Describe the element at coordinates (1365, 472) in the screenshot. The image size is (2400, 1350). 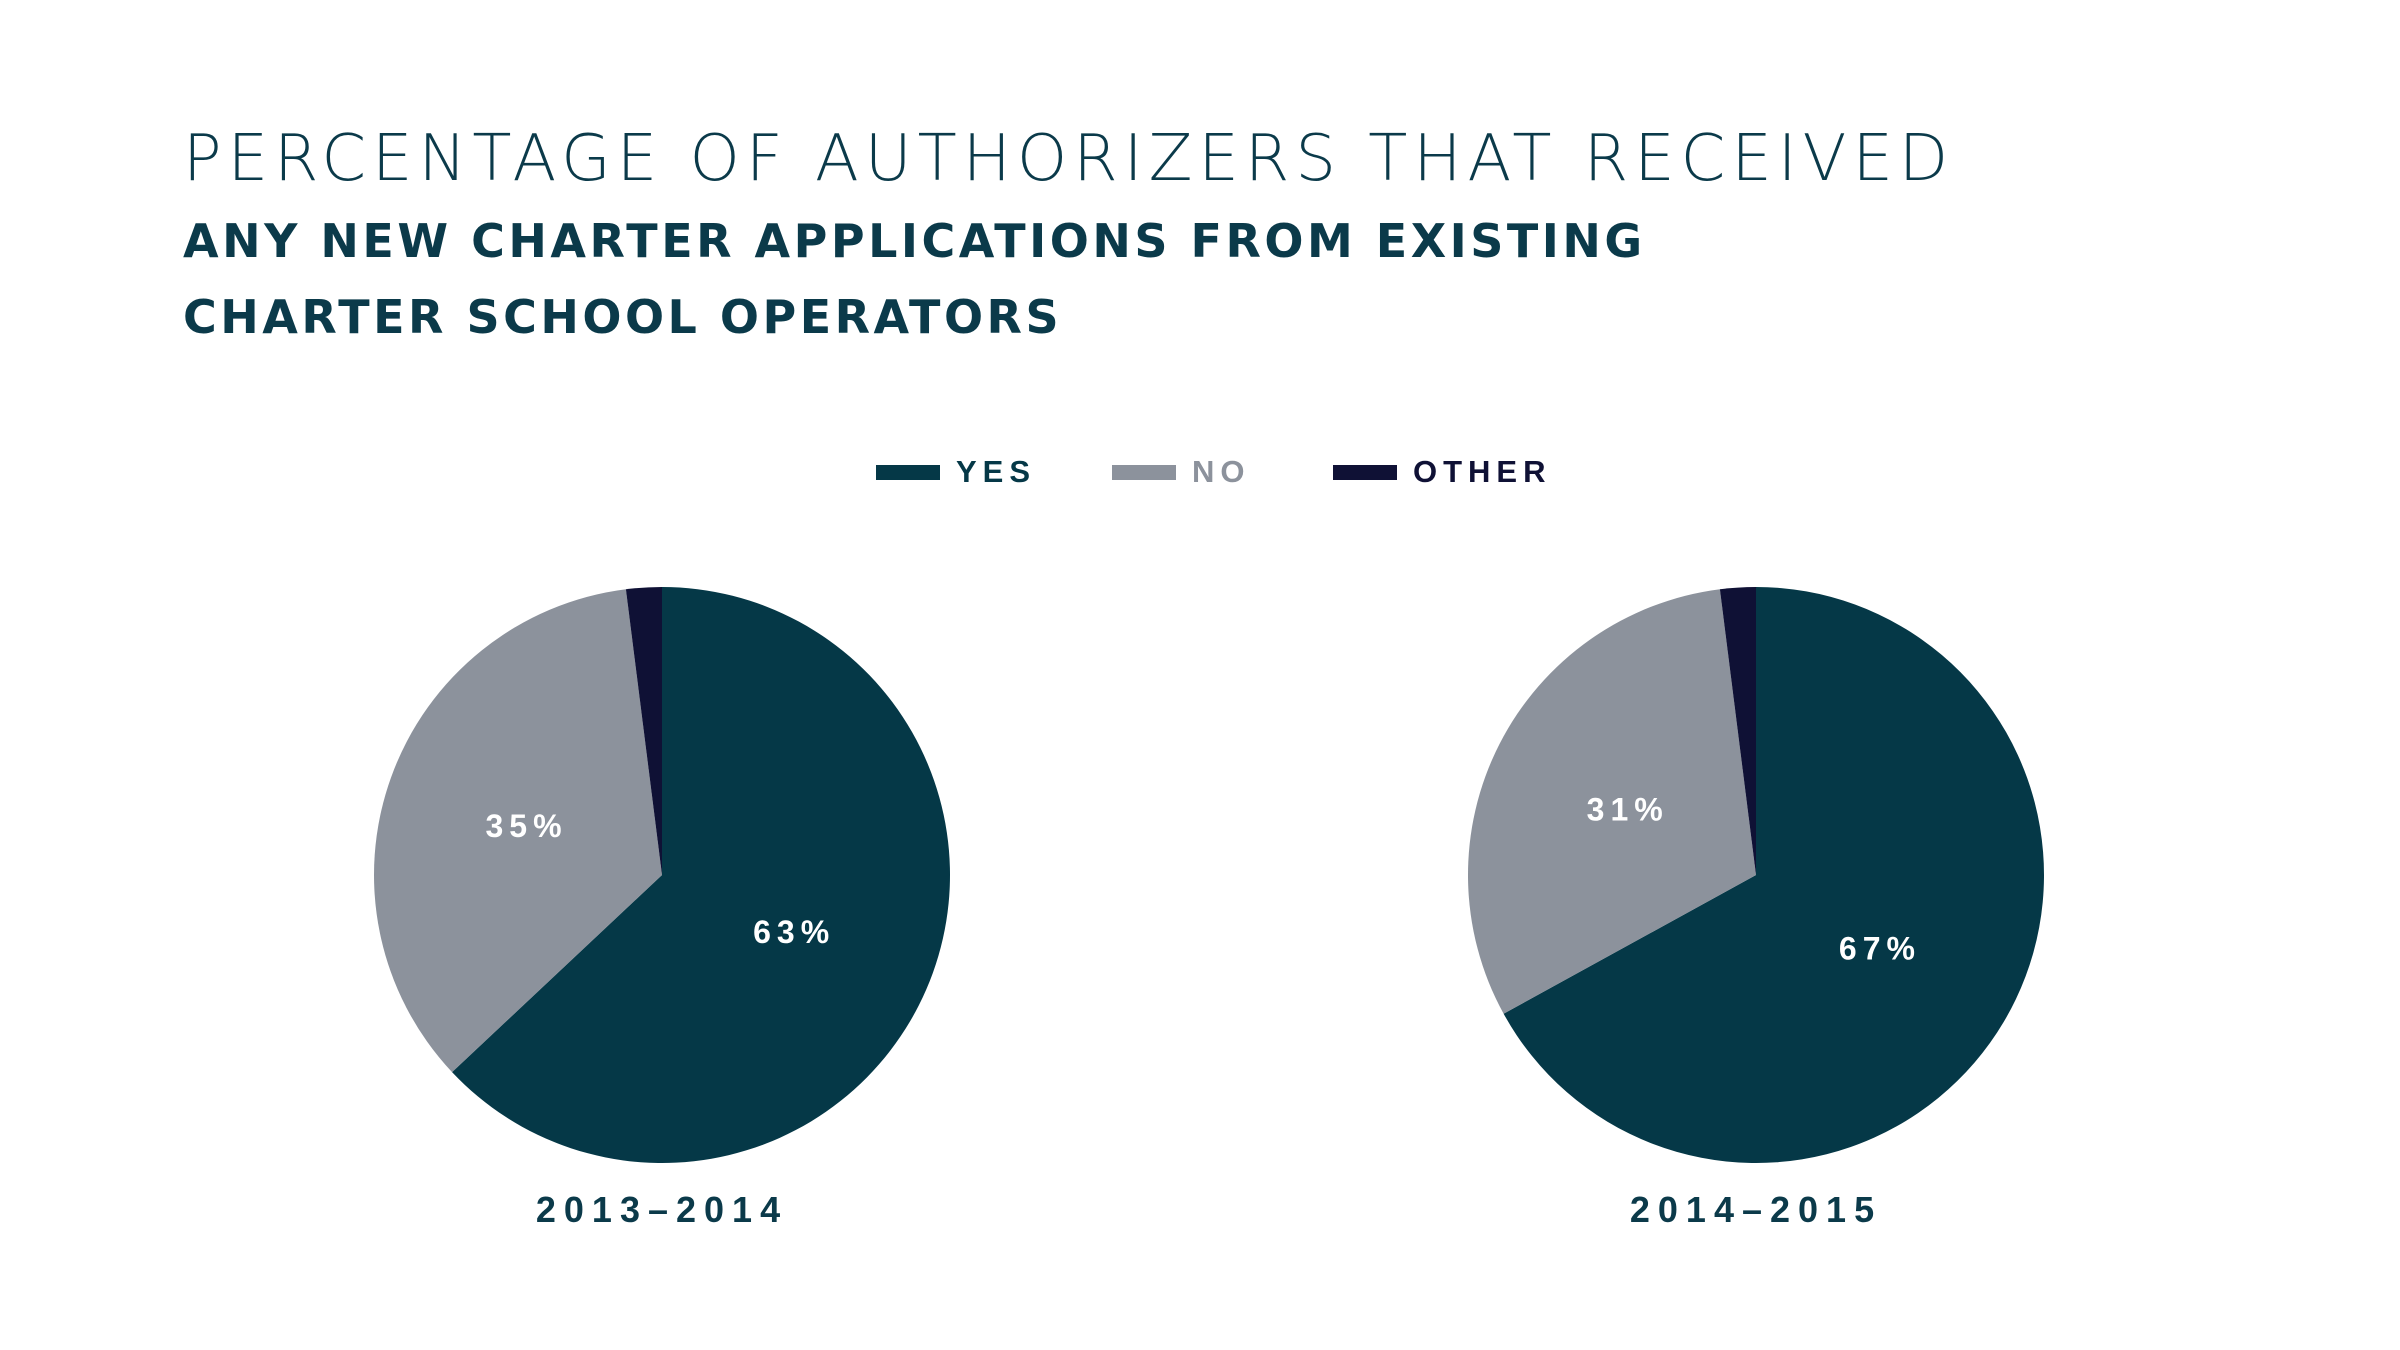
I see `legend-swatch-other` at that location.